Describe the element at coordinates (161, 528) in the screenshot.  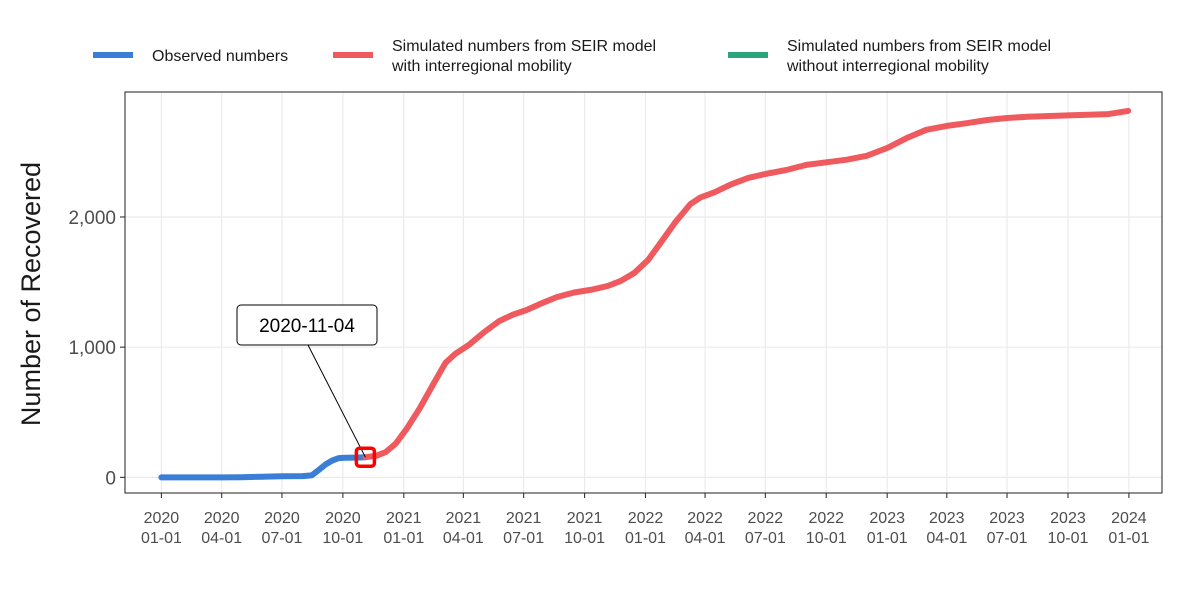
I see `x-tick-label: 2020 01-01` at that location.